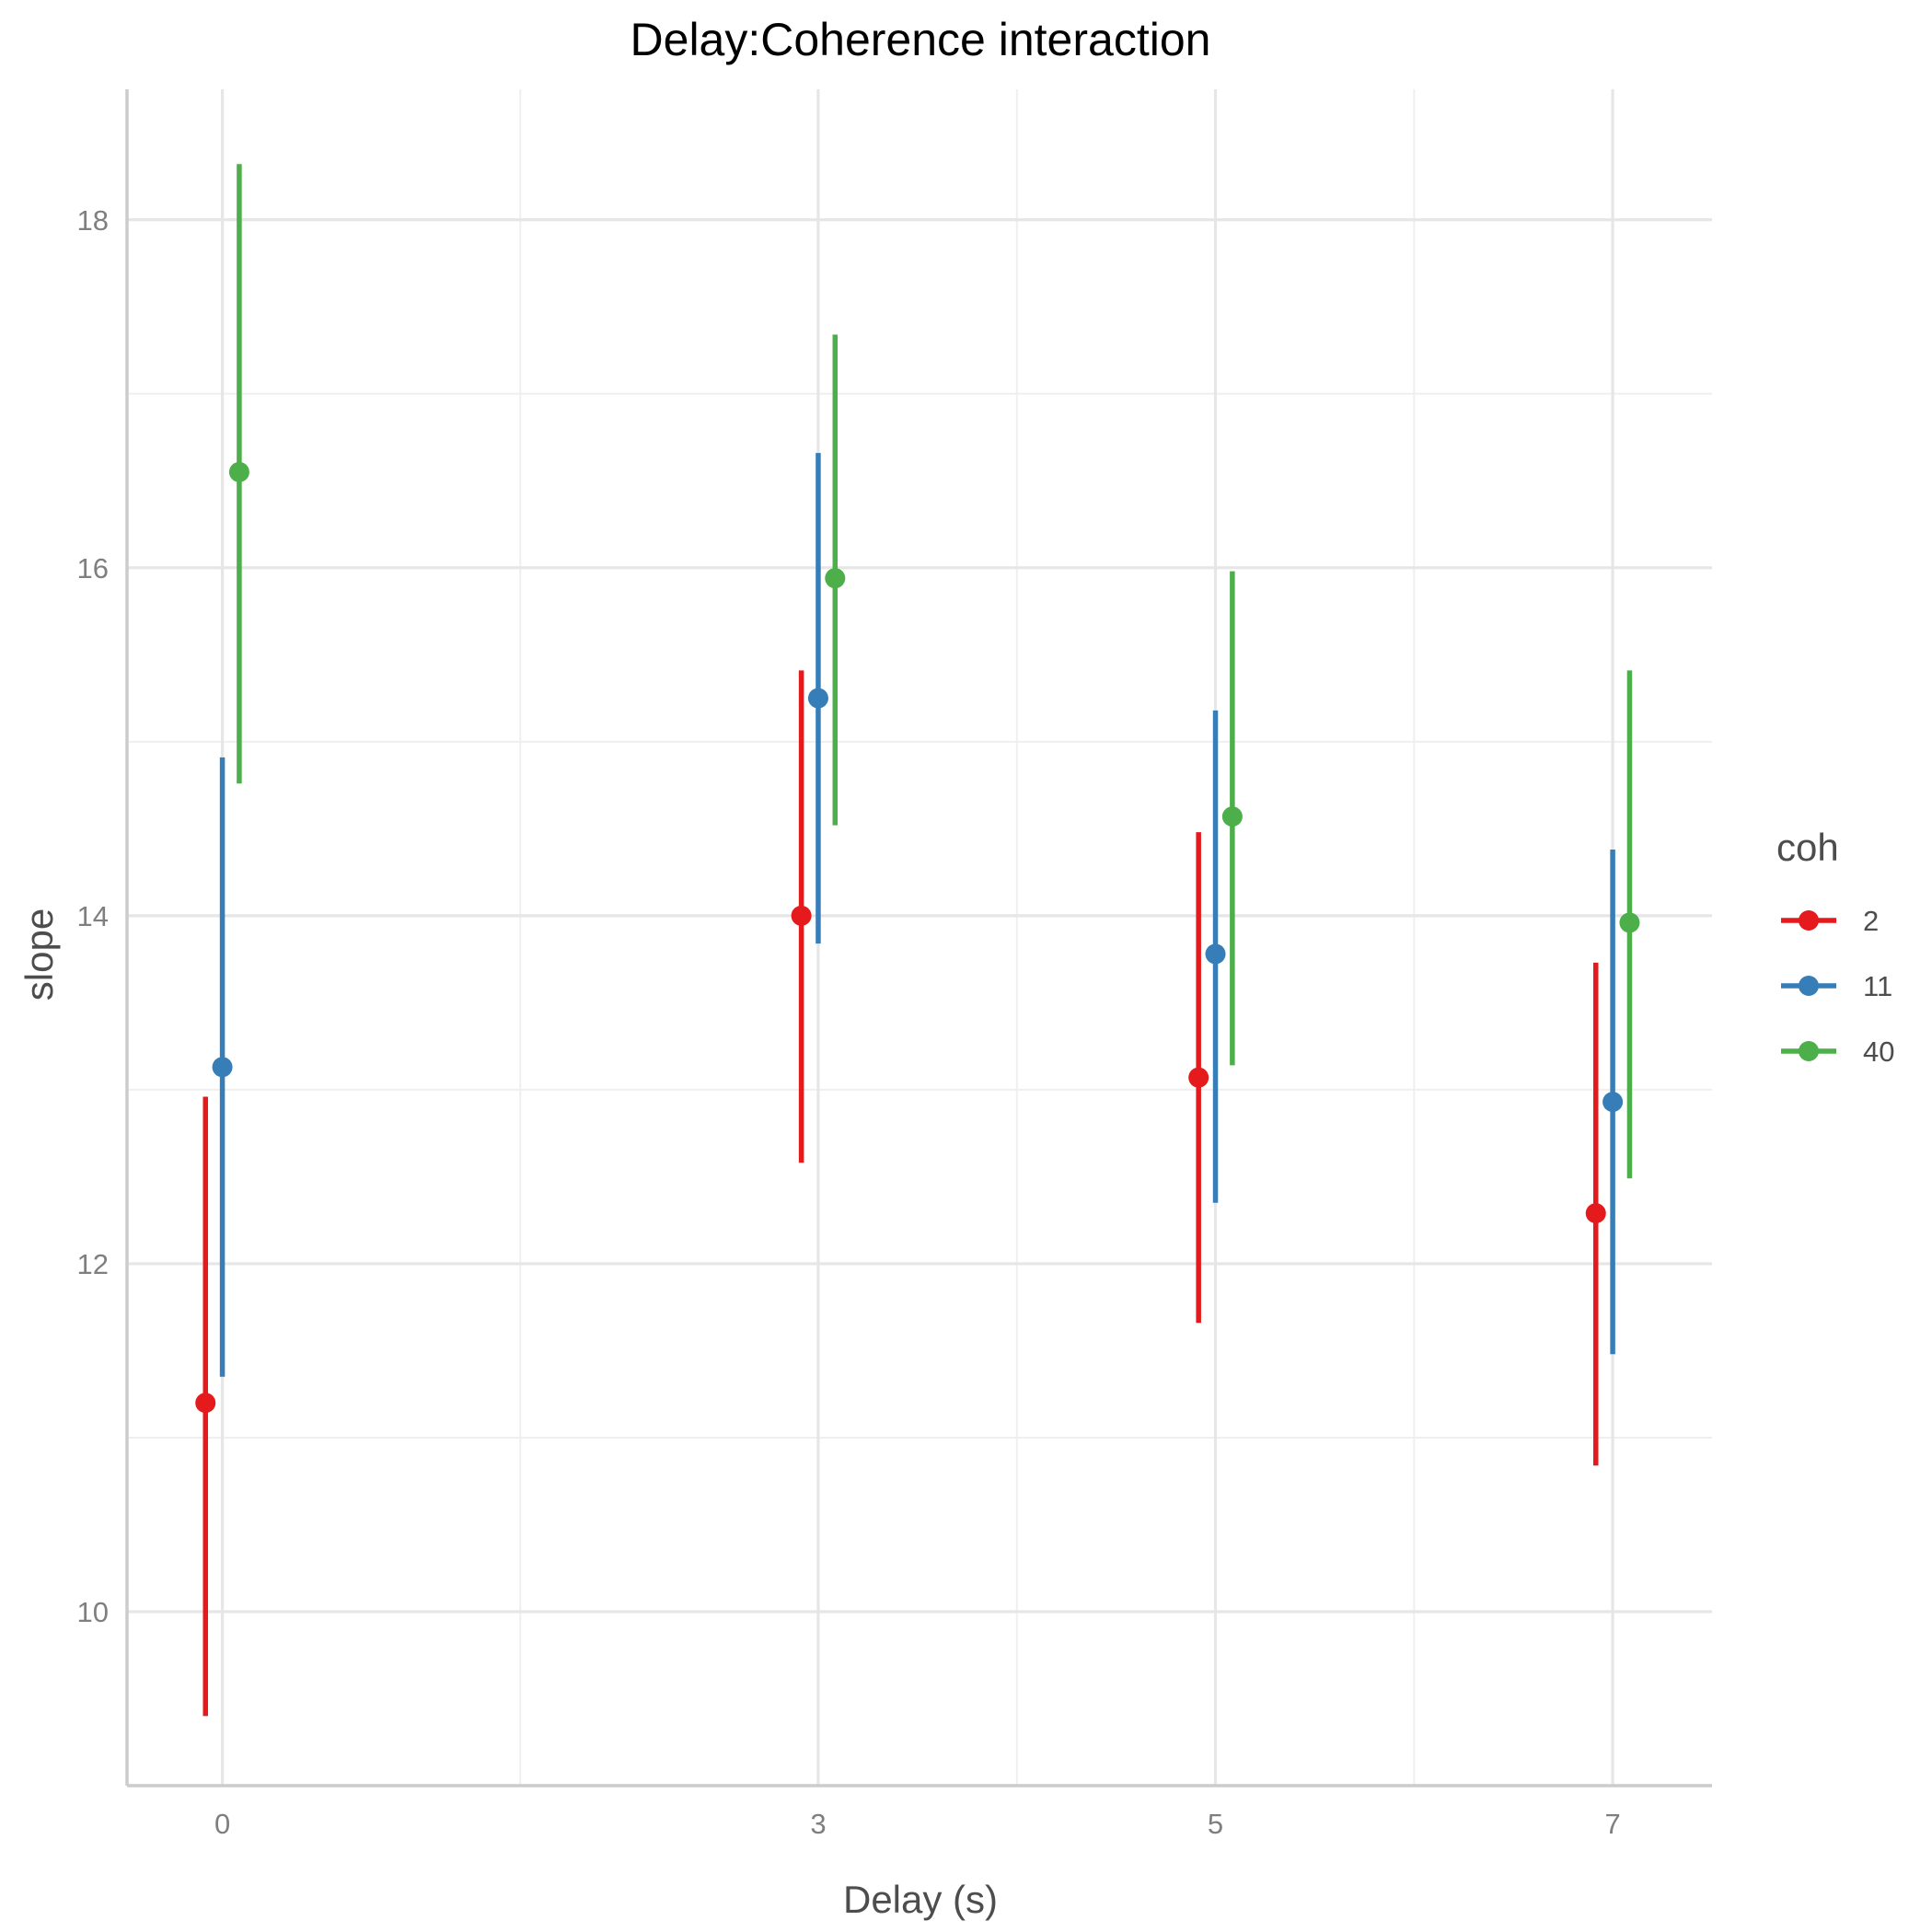  Describe the element at coordinates (1216, 1824) in the screenshot. I see `x-tick-label: 5` at that location.